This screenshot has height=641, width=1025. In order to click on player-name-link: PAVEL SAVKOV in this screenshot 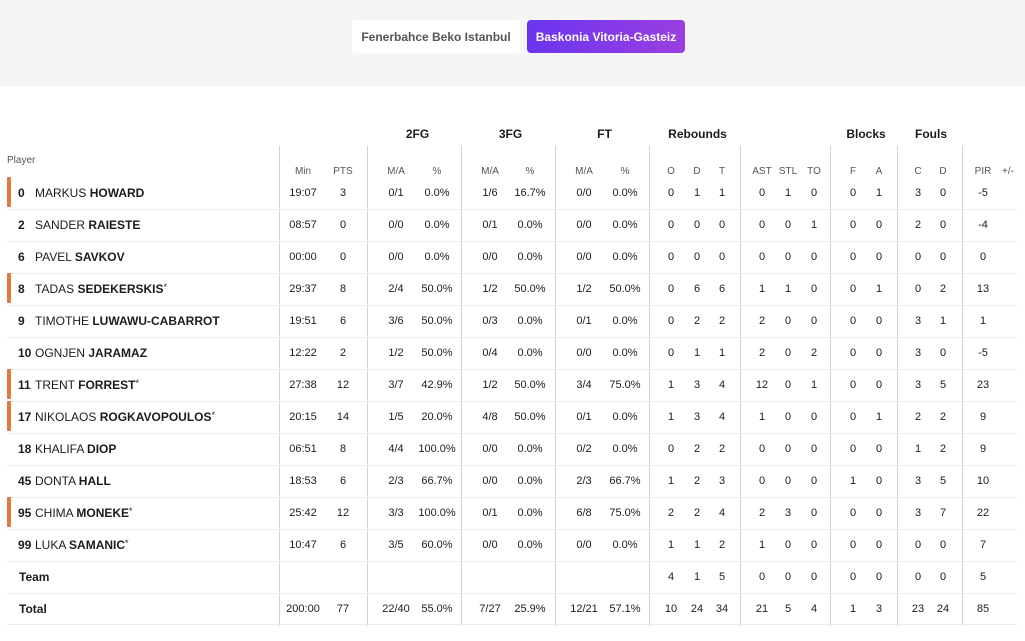, I will do `click(80, 257)`.